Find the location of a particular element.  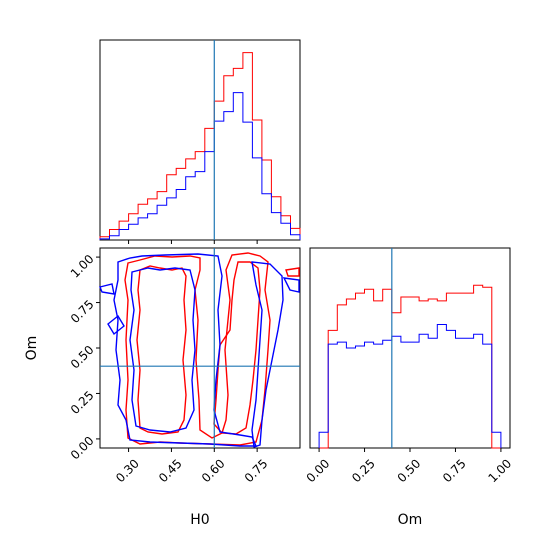

om-bottom-tick-label: 0.25 is located at coordinates (363, 470).